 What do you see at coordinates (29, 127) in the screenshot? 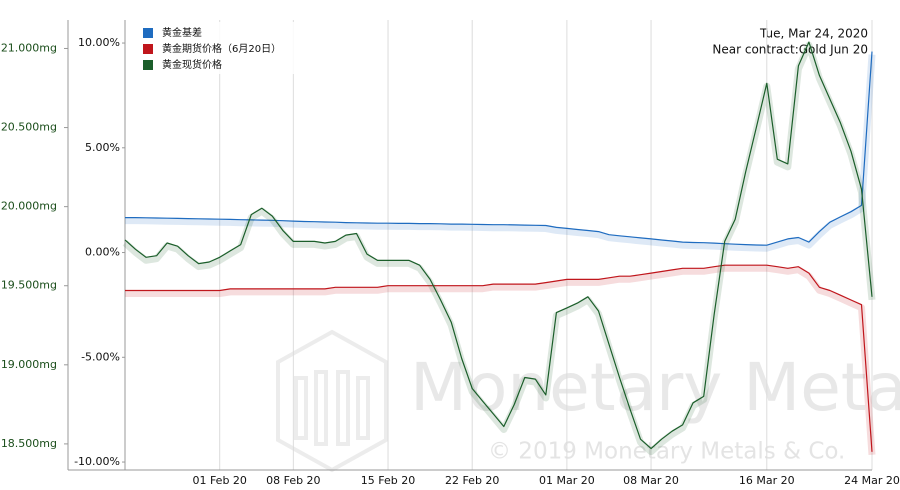
I see `y-tick-label: 20.500mg` at bounding box center [29, 127].